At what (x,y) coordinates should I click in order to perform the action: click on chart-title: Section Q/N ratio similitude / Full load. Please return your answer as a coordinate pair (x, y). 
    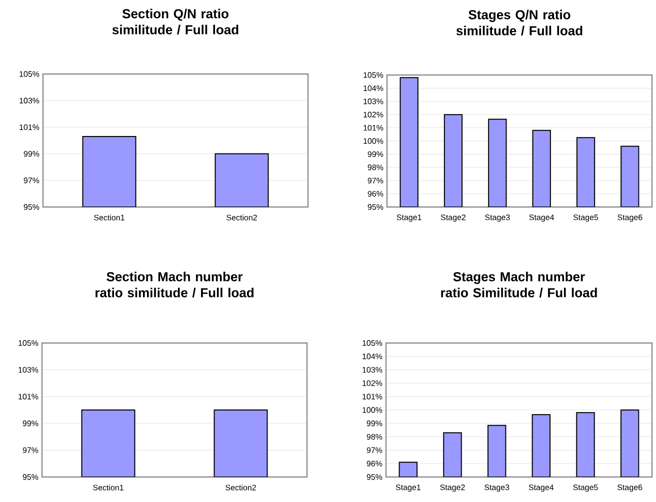
    Looking at the image, I should click on (175, 21).